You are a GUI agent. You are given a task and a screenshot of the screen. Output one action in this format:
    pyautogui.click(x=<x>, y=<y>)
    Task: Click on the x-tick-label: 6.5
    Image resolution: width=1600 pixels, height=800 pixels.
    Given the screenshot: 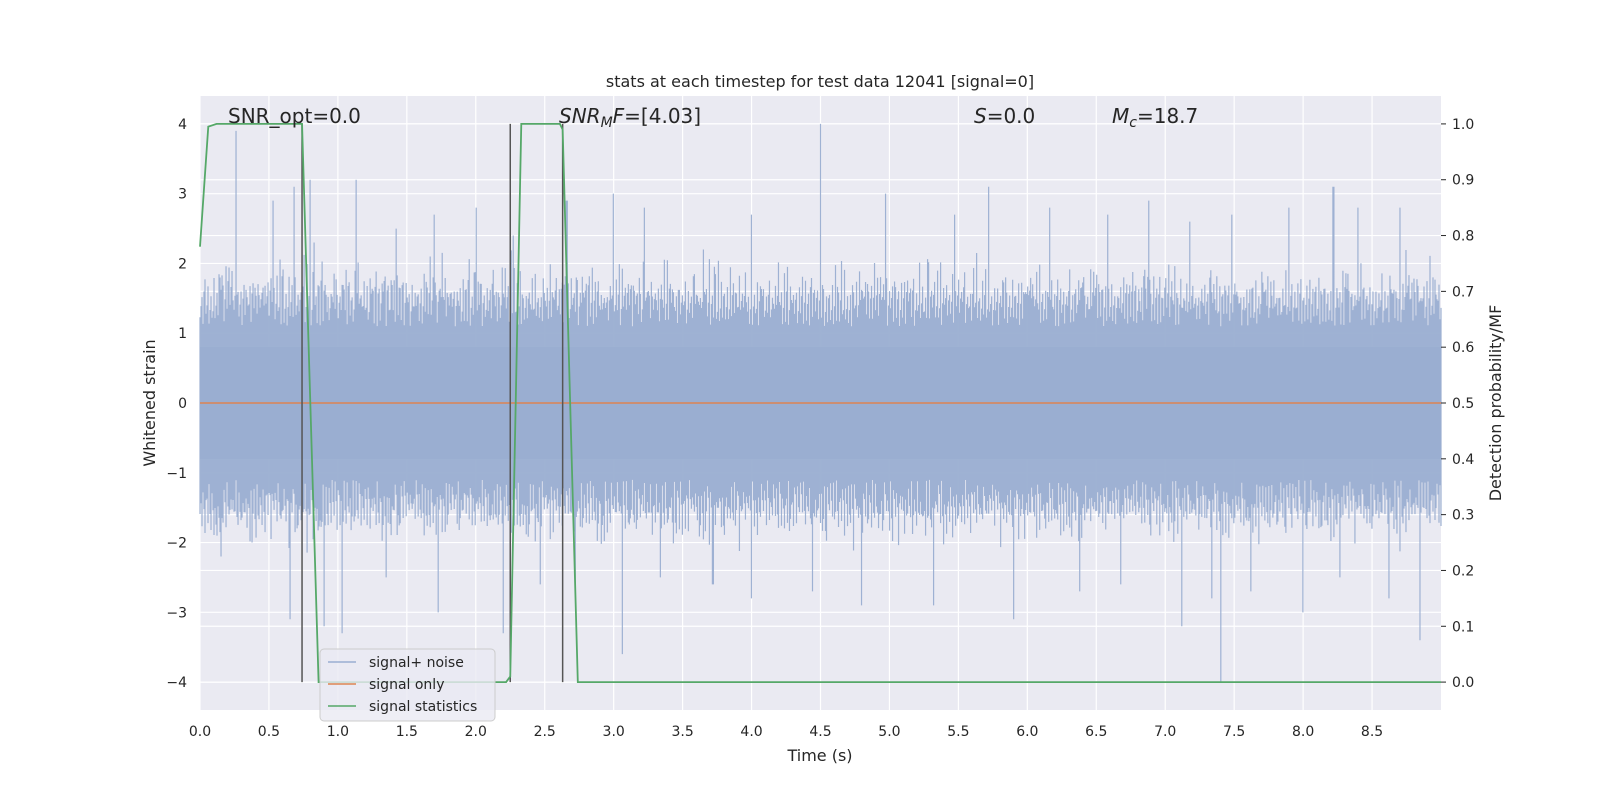 What is the action you would take?
    pyautogui.click(x=1096, y=732)
    